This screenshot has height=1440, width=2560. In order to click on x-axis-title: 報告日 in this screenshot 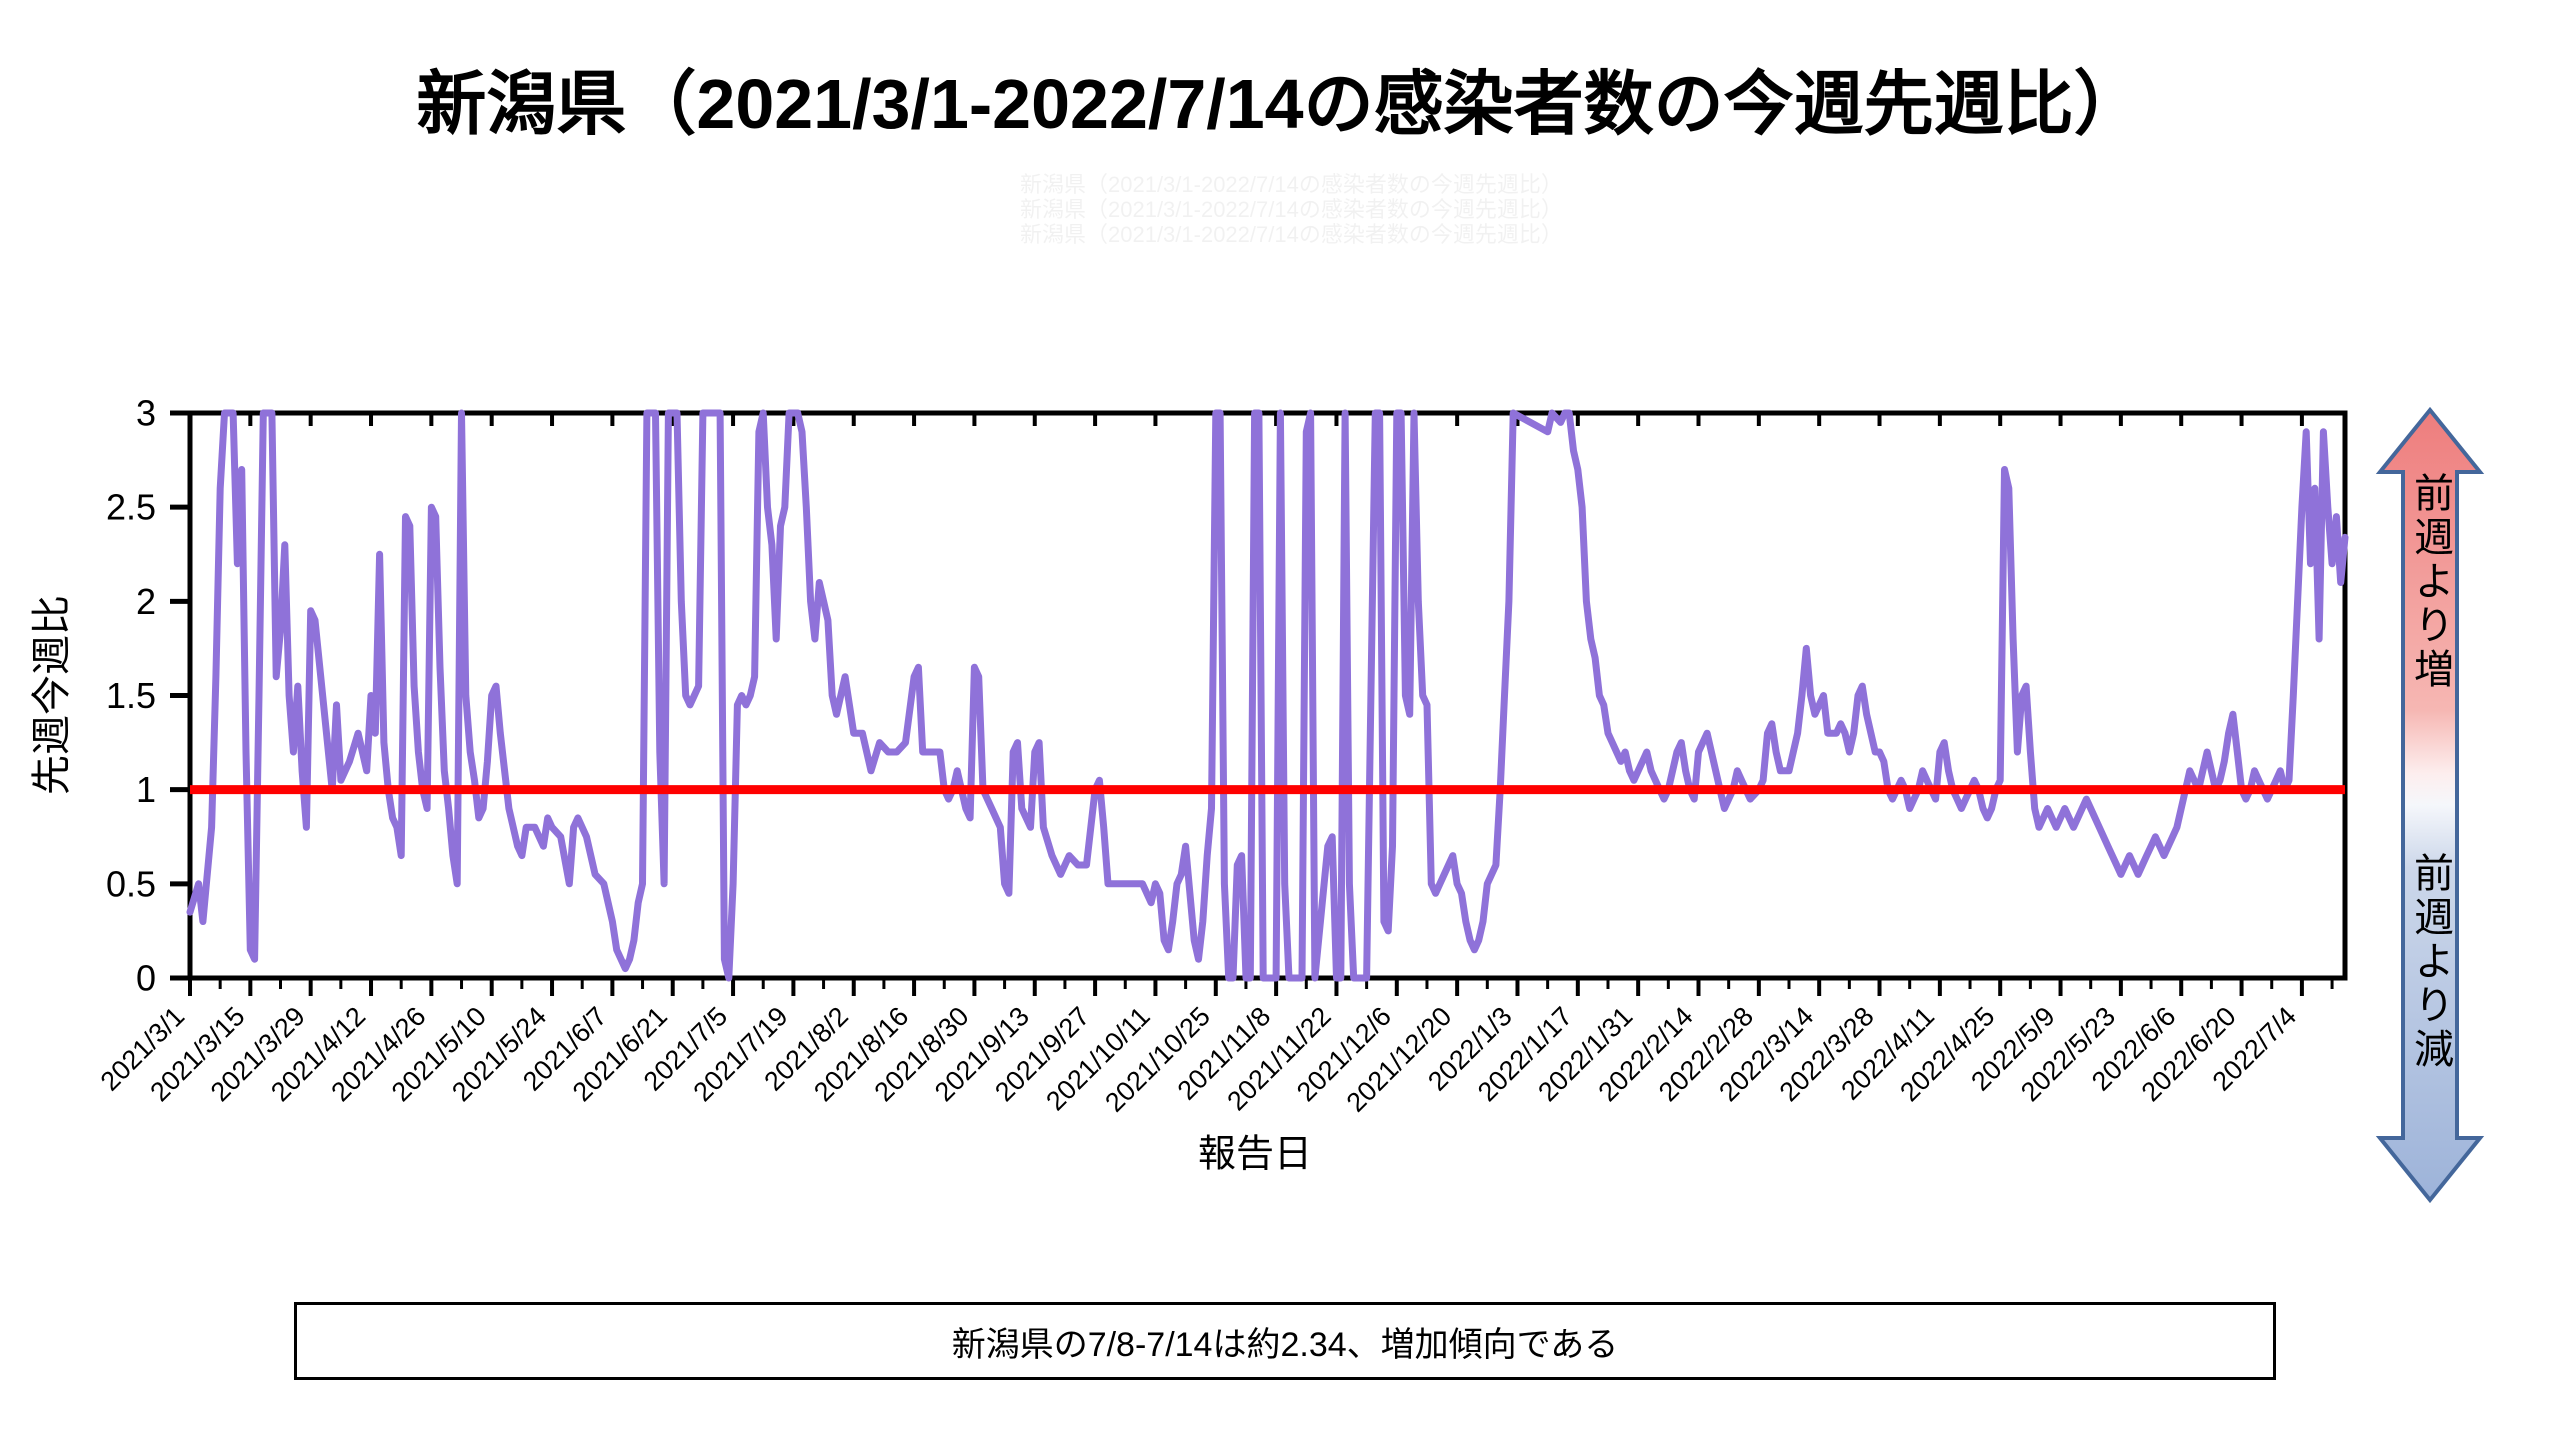, I will do `click(1255, 1154)`.